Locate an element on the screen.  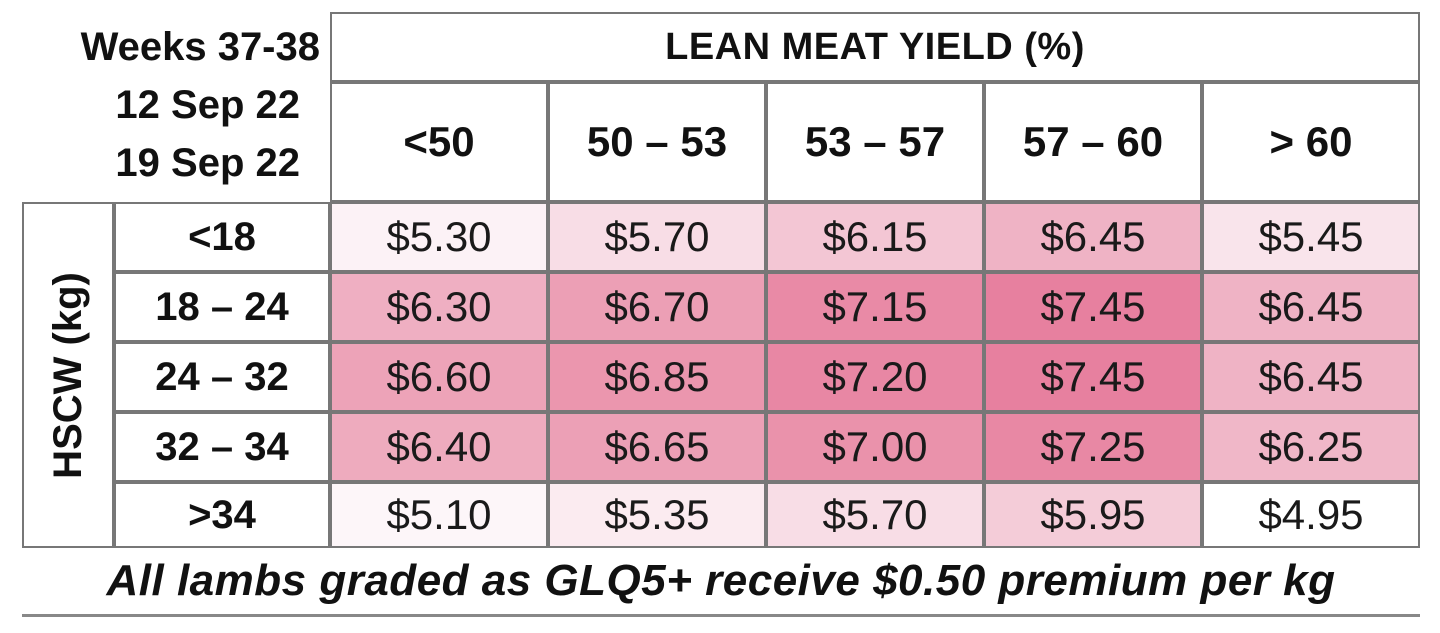
week-date-block: Weeks 37-38 12 Sep 22 19 Sep 22 is located at coordinates (176, 107).